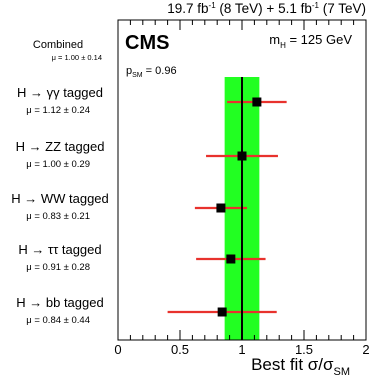 The height and width of the screenshot is (377, 369). Describe the element at coordinates (60, 198) in the screenshot. I see `category-label: H → WW tagged` at that location.